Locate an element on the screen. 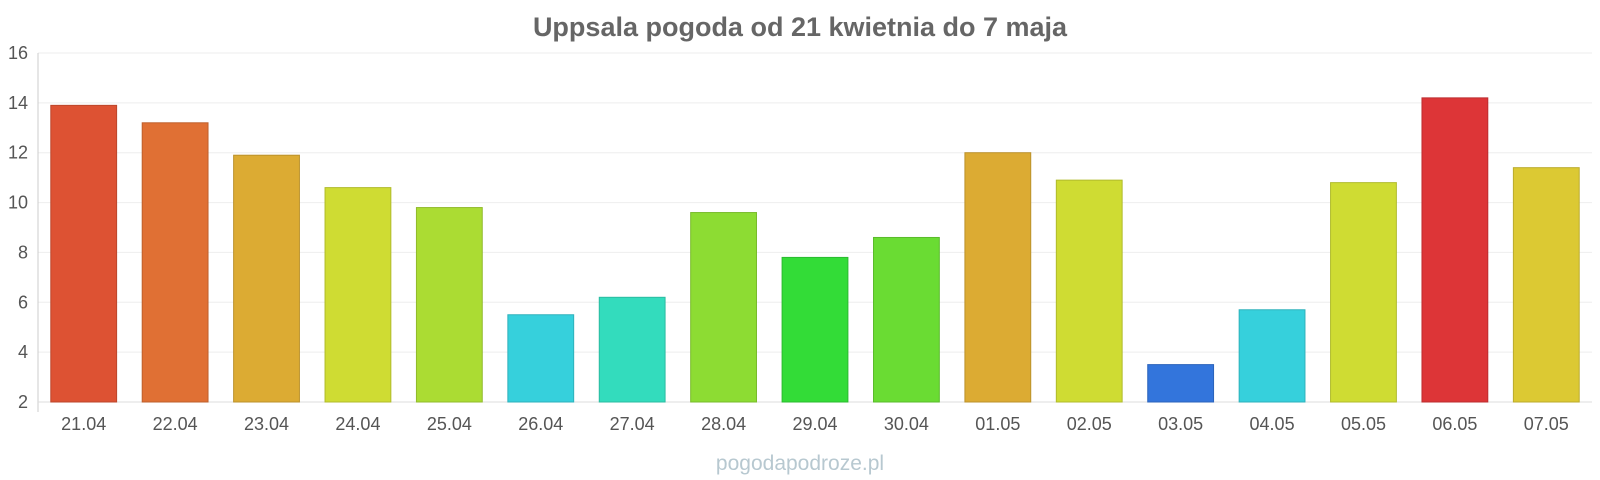  y-axis-ticks: 2 4 6 8 10 12 14 16 is located at coordinates (18, 227).